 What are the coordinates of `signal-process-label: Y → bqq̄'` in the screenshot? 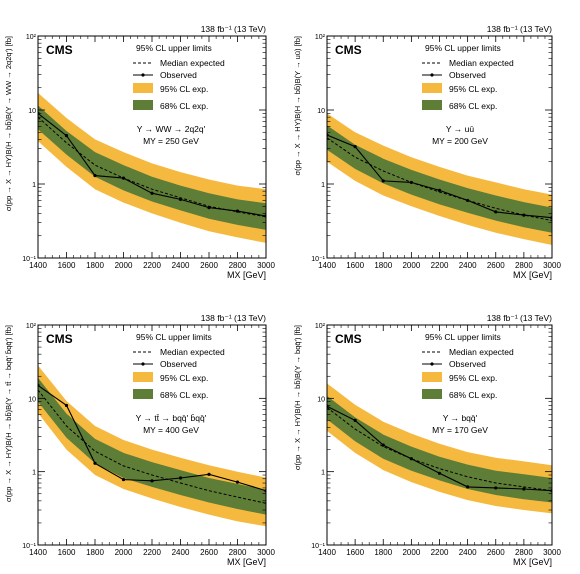 It's located at (460, 418).